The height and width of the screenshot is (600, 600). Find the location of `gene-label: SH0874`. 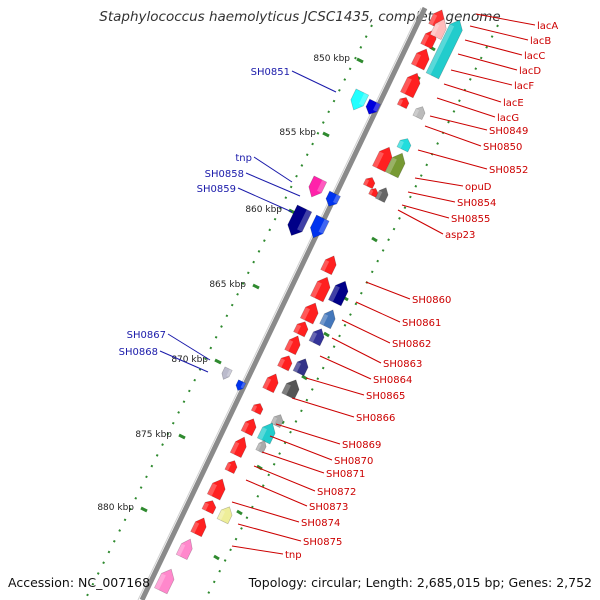

gene-label: SH0874 is located at coordinates (320, 523).